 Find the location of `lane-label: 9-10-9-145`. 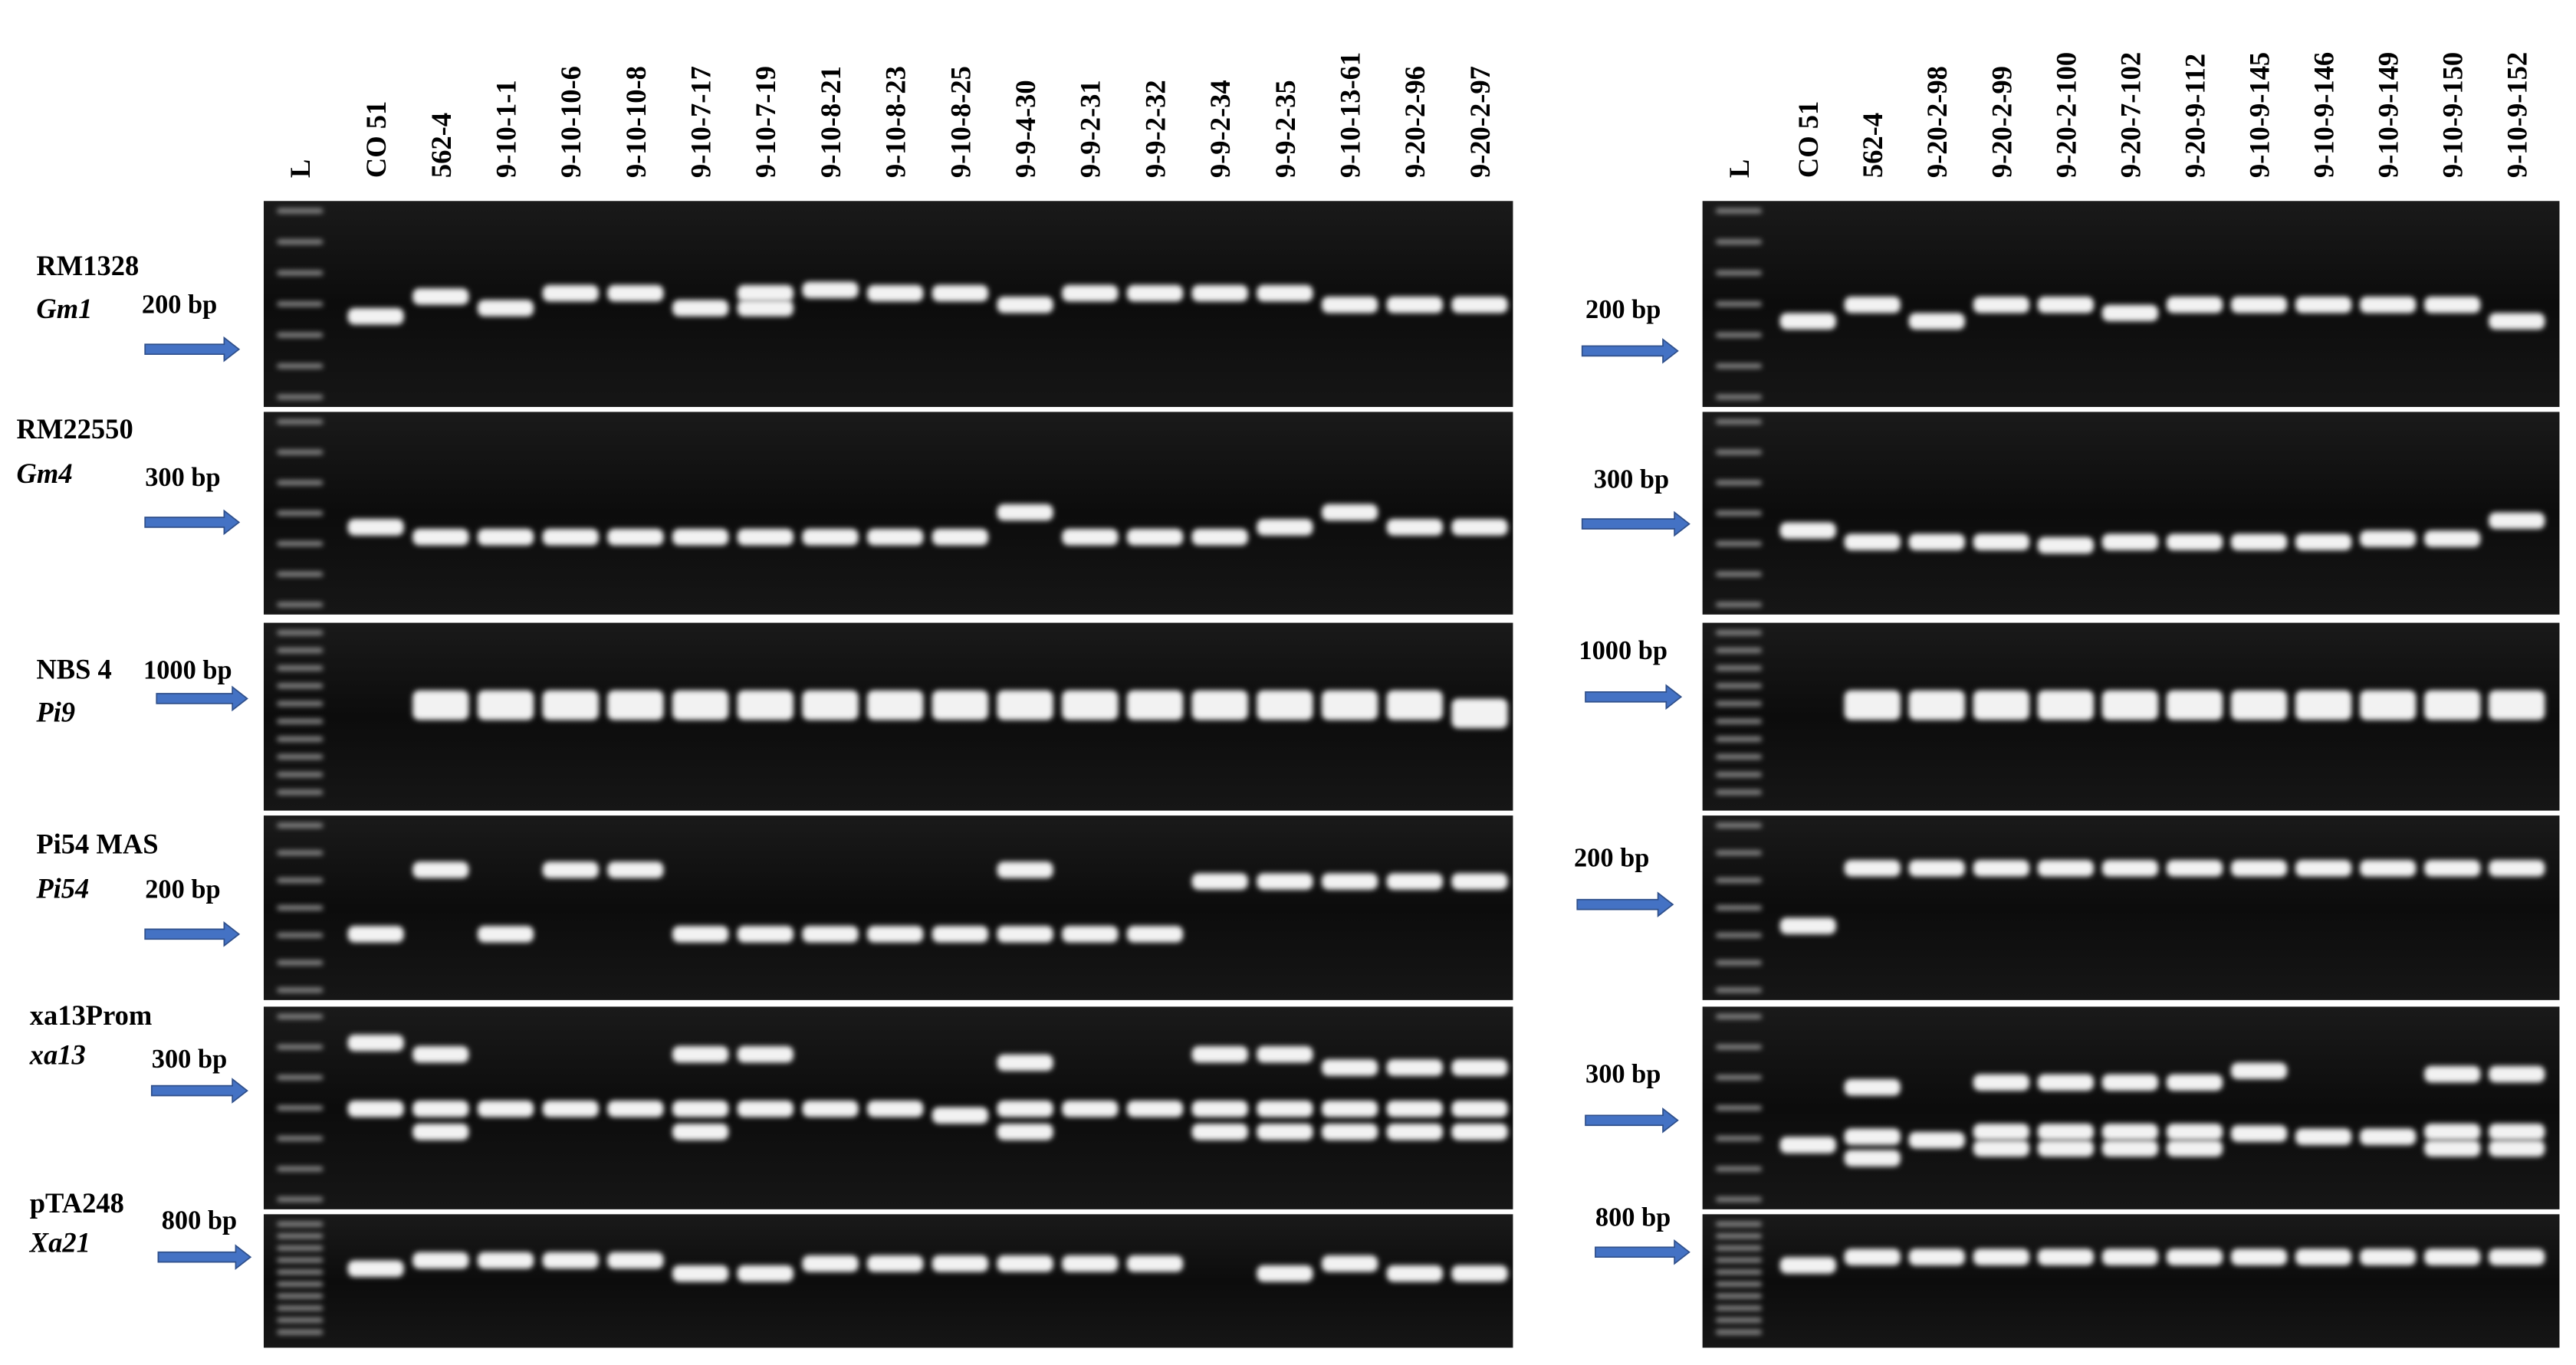

lane-label: 9-10-9-145 is located at coordinates (2259, 115).